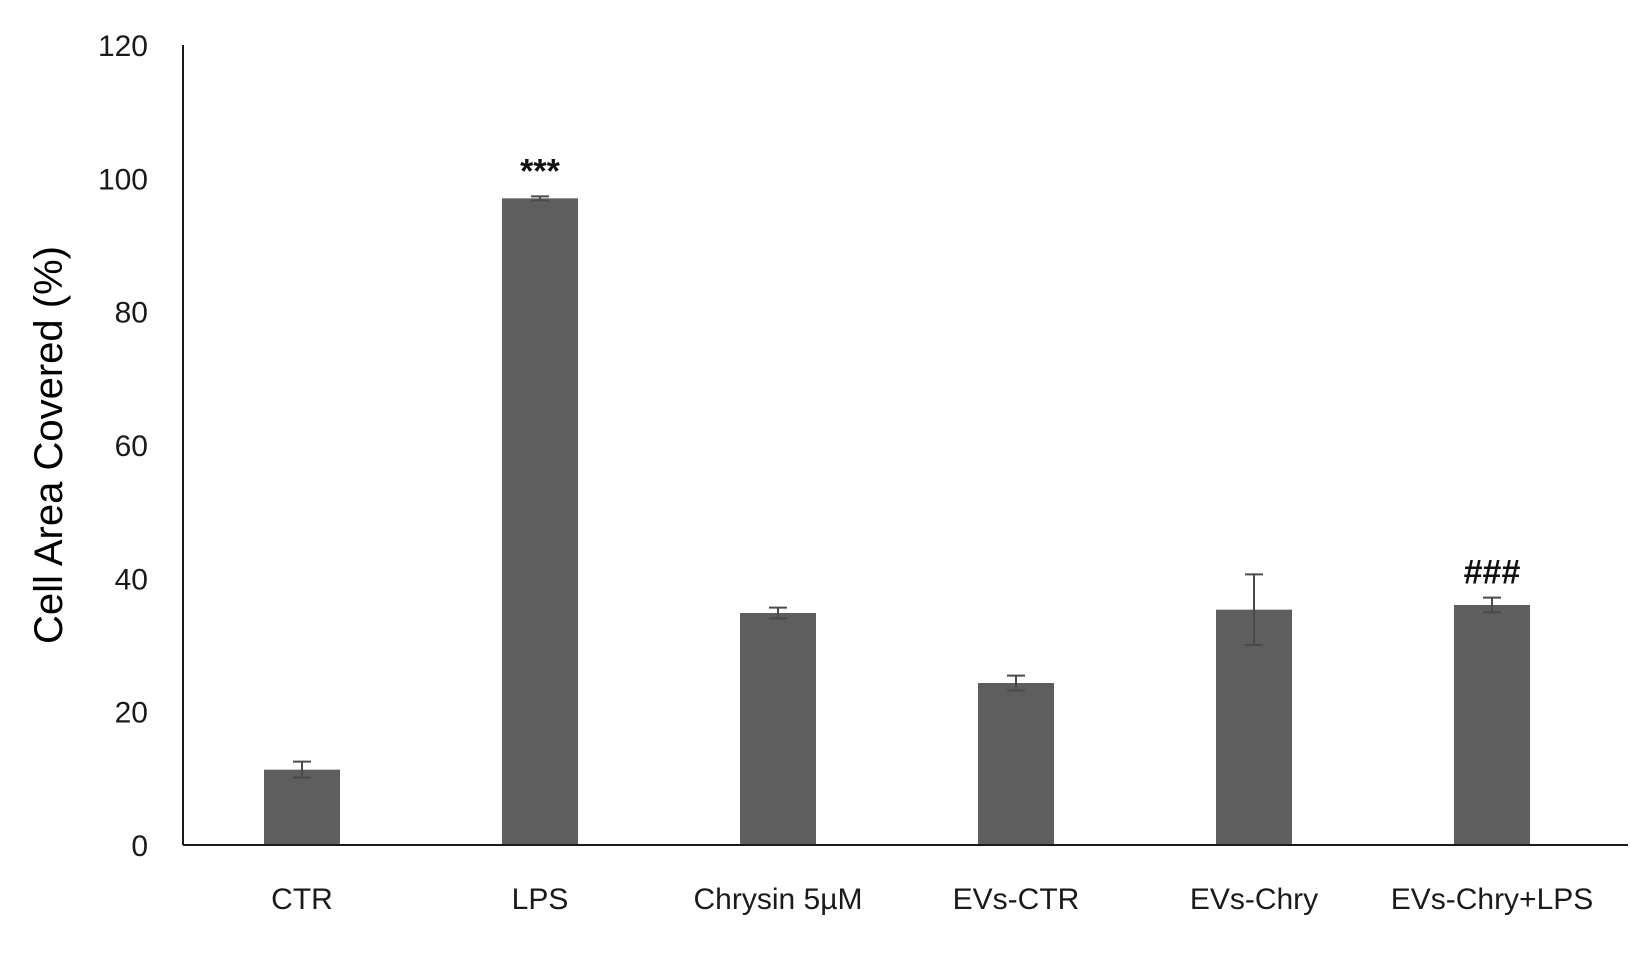  I want to click on error-bar-evs-chry-lps, so click(1492, 605).